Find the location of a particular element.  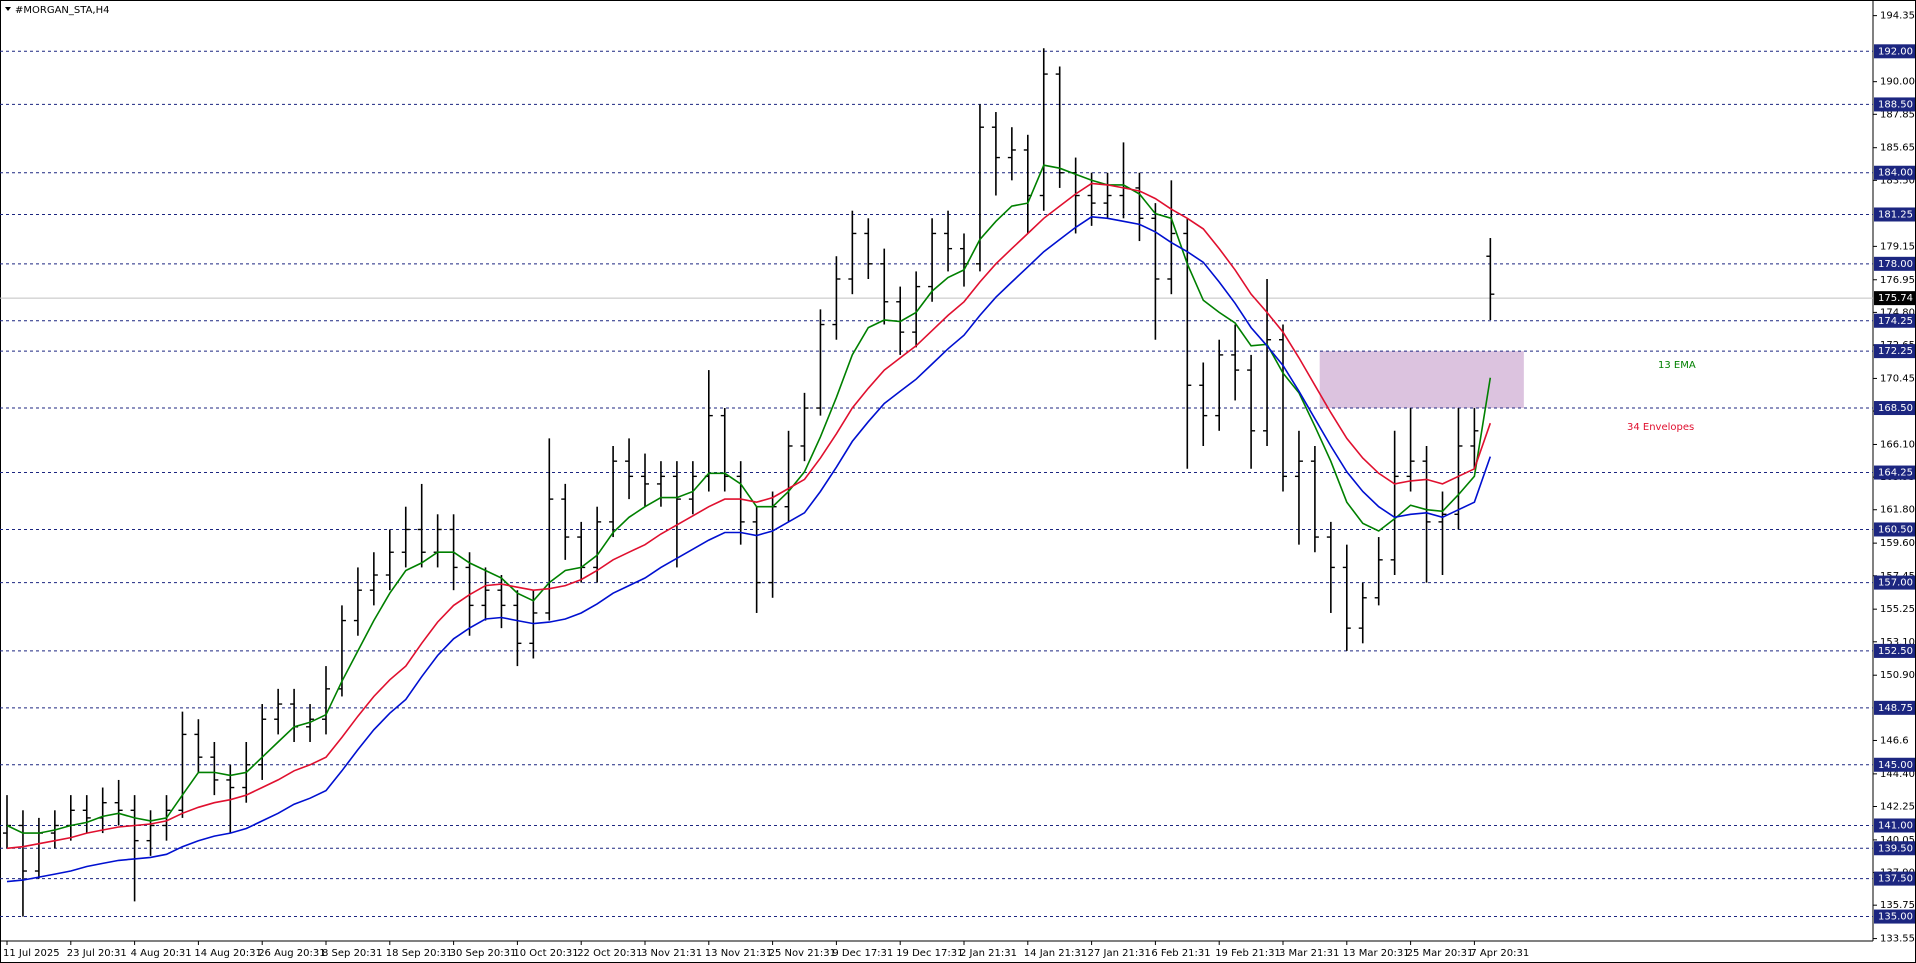

annotation: 34 Envelopes is located at coordinates (1660, 427).